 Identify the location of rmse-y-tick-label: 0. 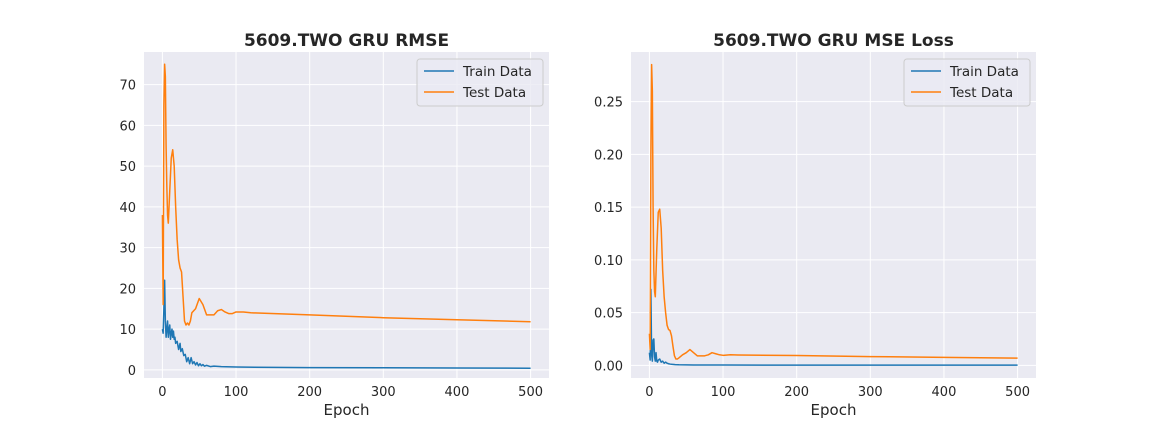
(132, 371).